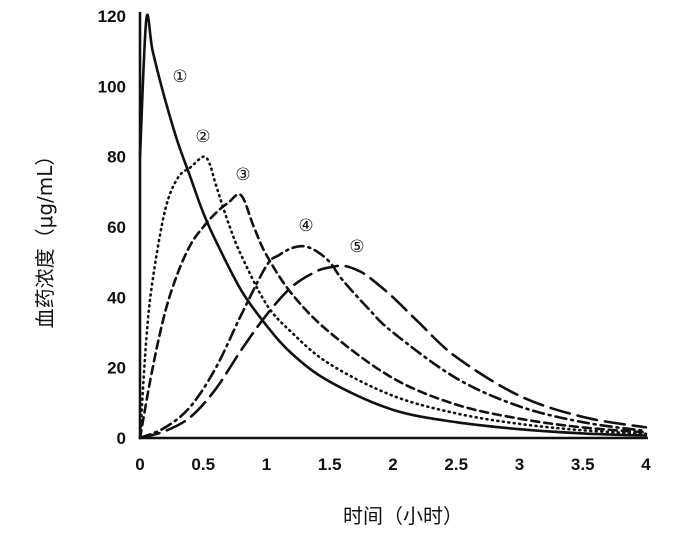  I want to click on x-tick-label: 0, so click(139, 464).